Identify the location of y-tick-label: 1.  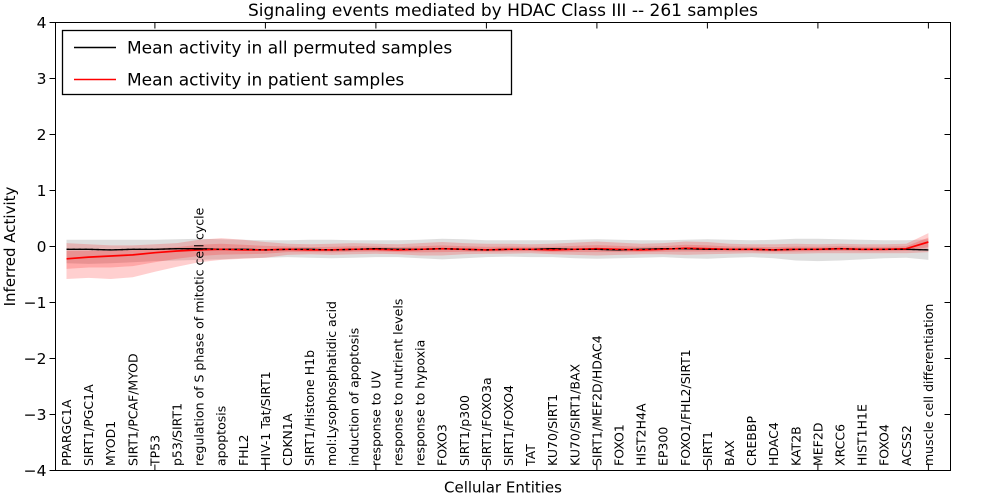
(42, 191).